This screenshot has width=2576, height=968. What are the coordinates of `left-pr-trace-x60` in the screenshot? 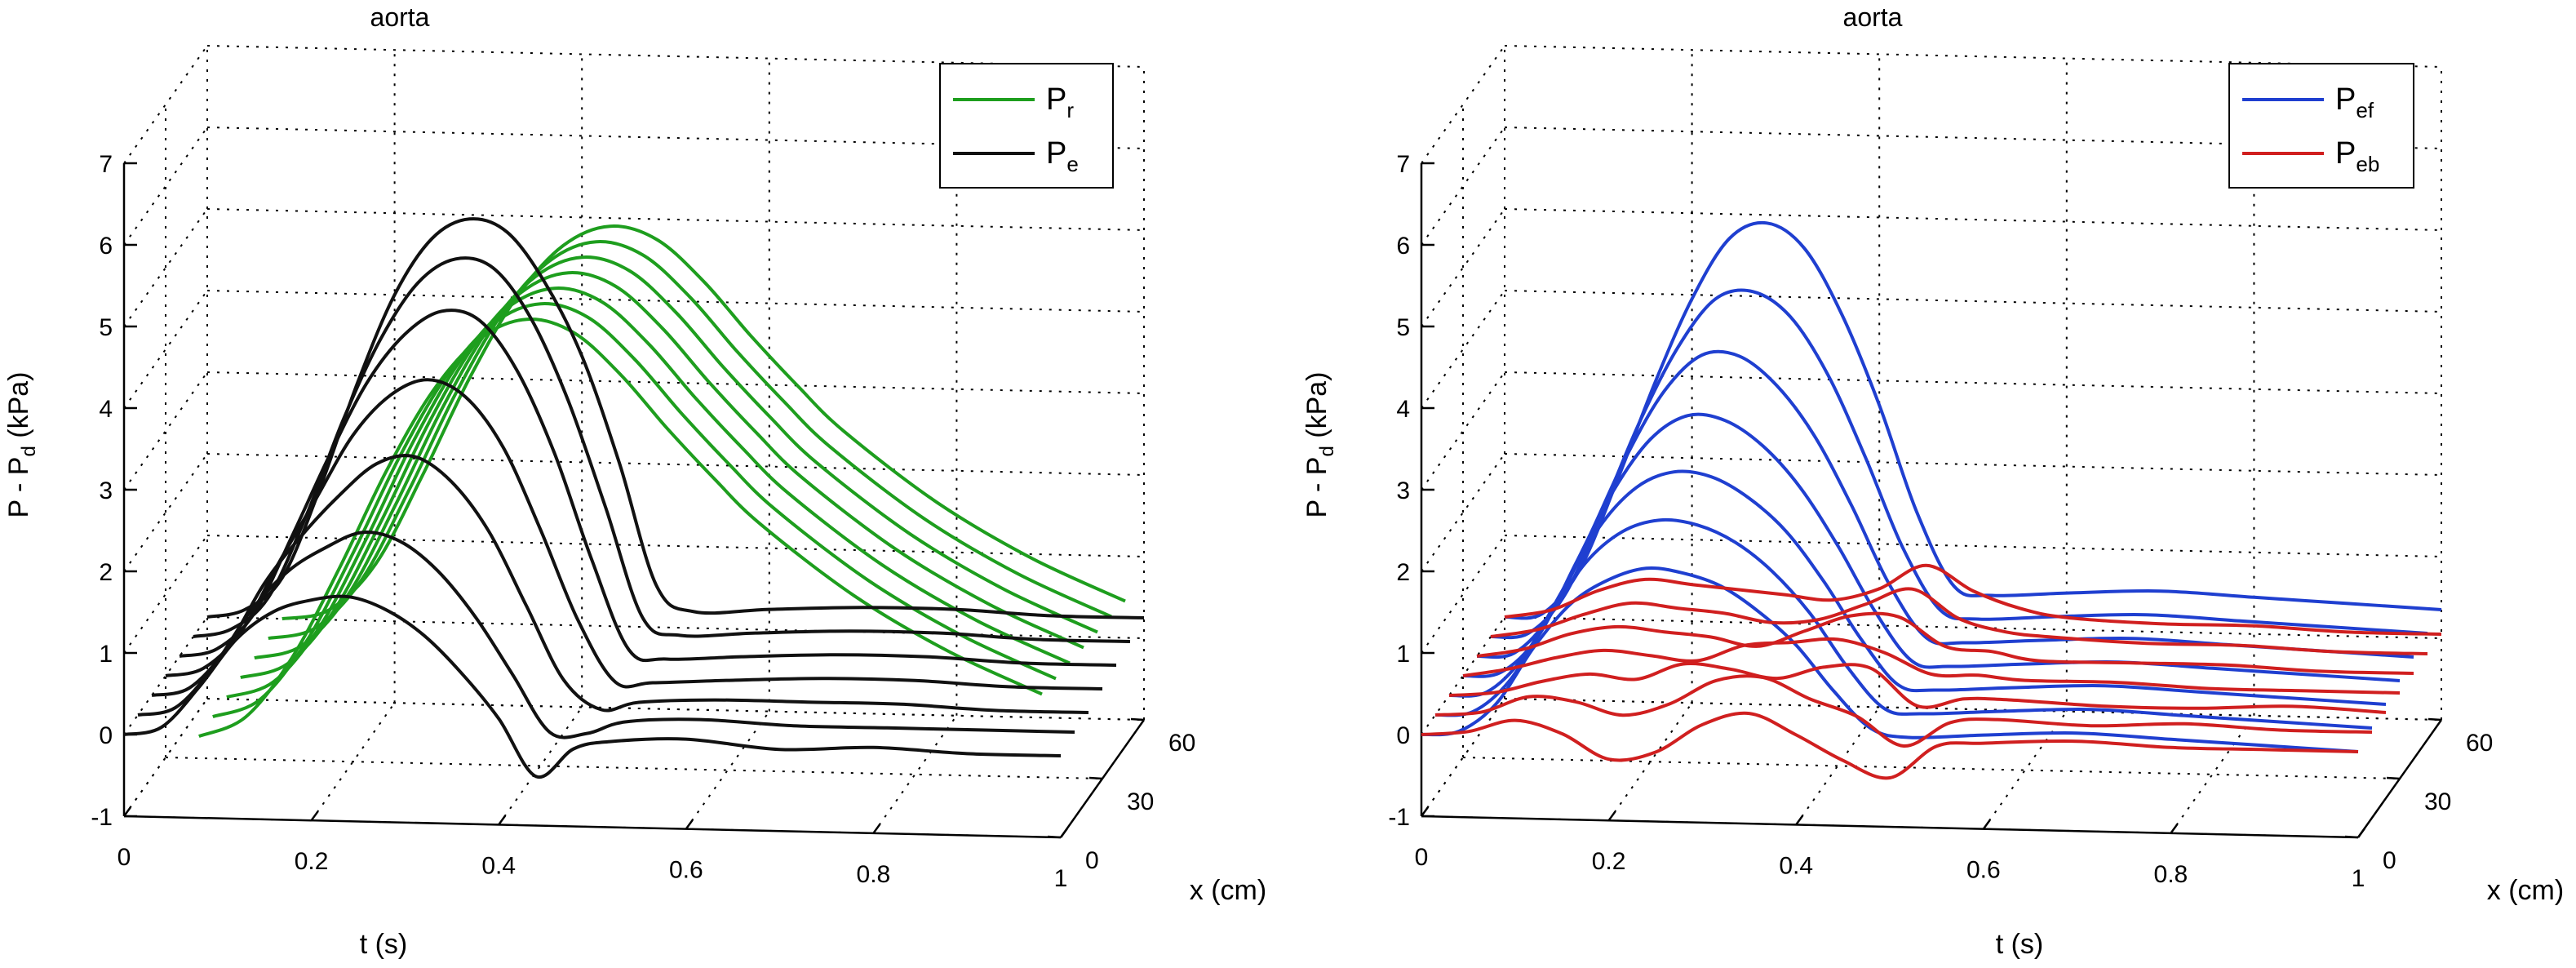 It's located at (704, 422).